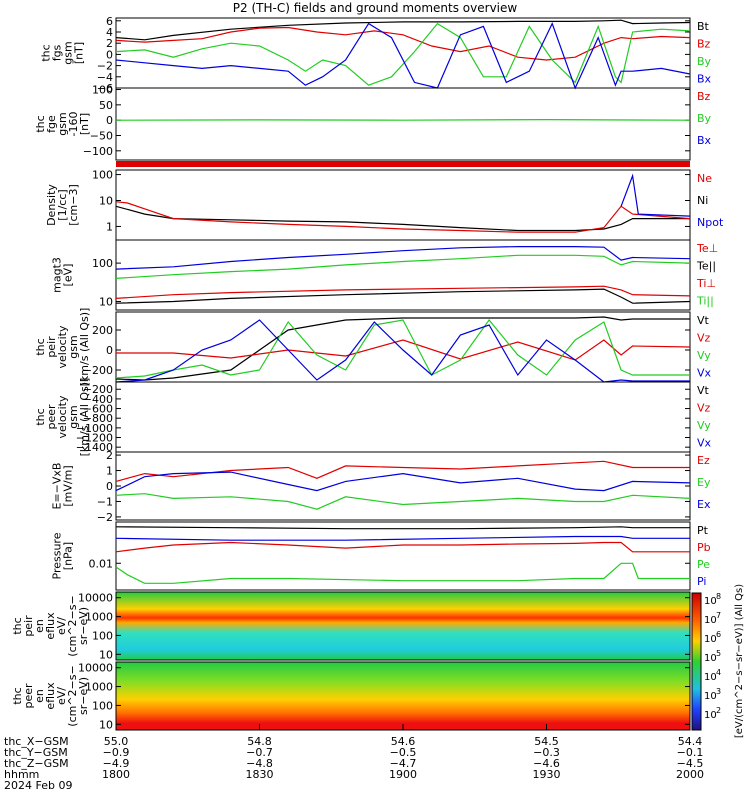 Image resolution: width=750 pixels, height=800 pixels. I want to click on colorbar-label: [eV/(cm^2−s−sr−eV)] (All Qs), so click(739, 661).